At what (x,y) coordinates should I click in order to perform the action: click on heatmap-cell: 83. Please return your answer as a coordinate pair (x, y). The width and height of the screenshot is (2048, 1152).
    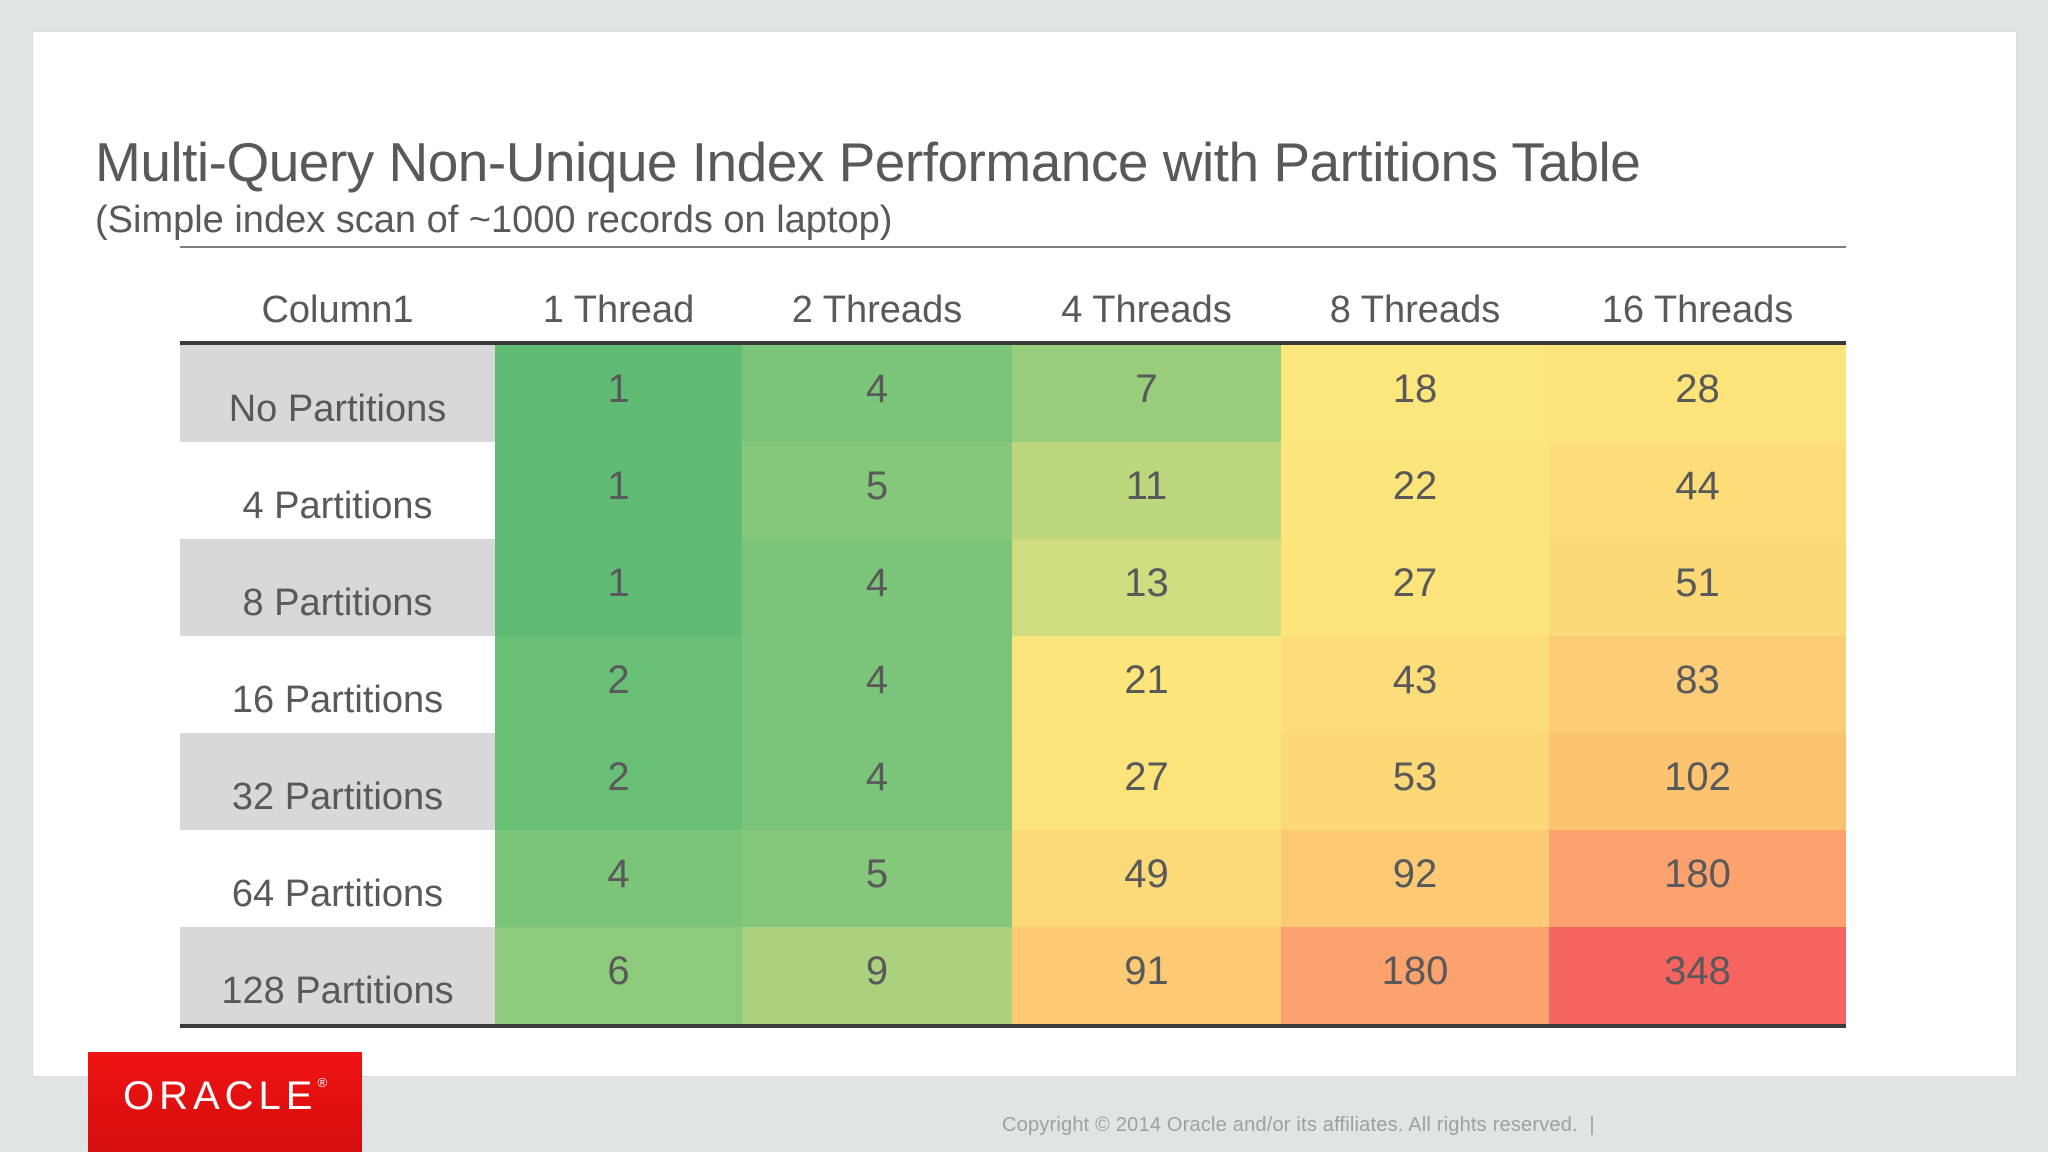
    Looking at the image, I should click on (1697, 684).